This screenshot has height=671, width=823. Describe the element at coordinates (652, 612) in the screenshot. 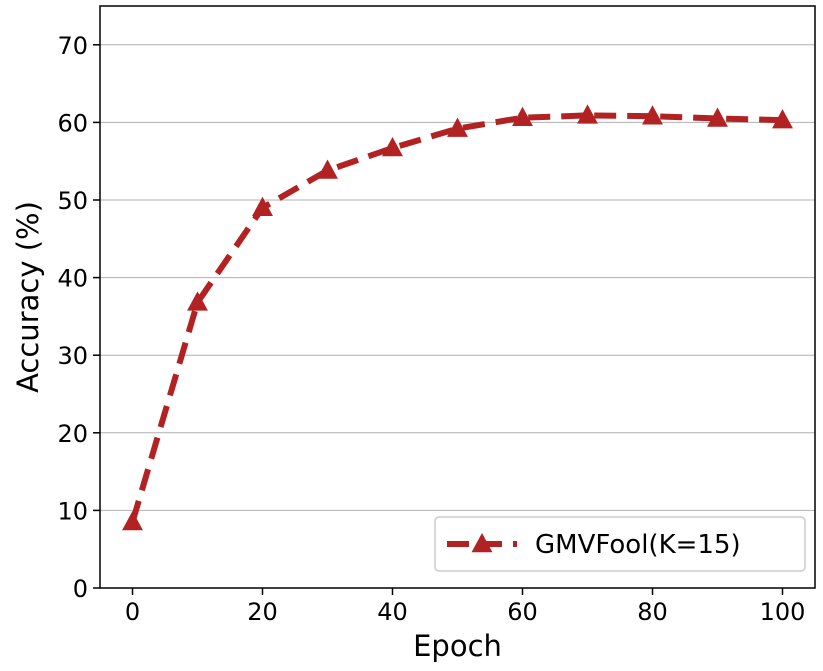

I see `x-tick-label: 80` at that location.